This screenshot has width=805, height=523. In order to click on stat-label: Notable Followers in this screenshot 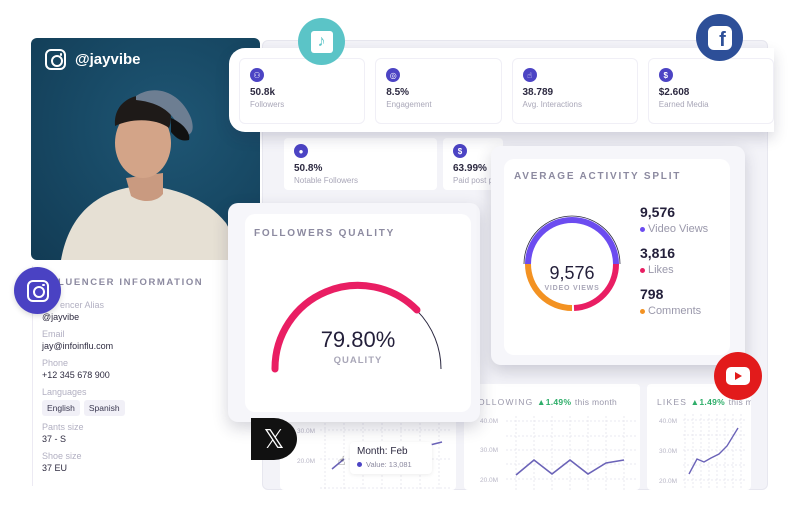, I will do `click(326, 180)`.